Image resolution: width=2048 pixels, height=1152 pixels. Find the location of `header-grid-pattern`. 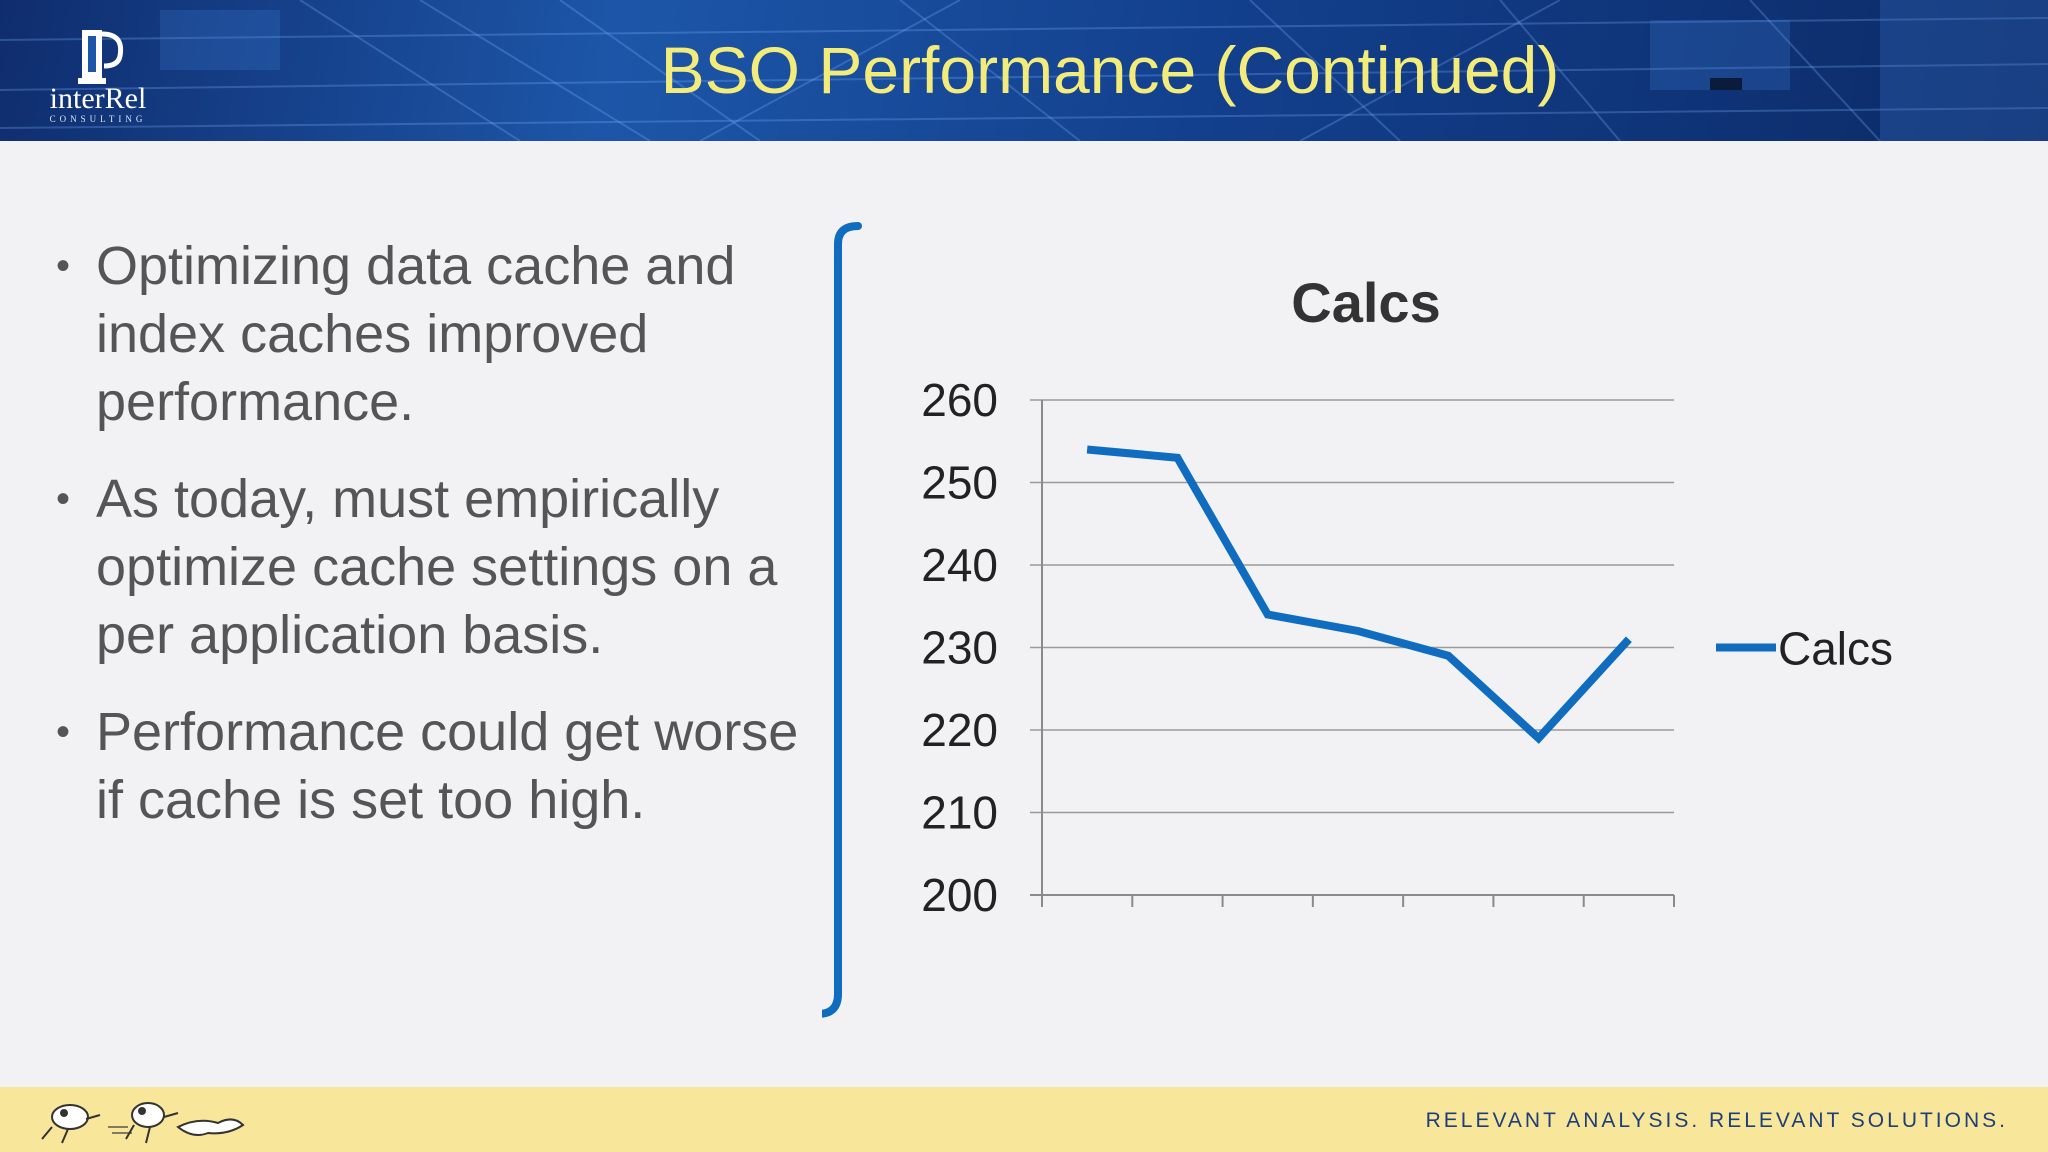

header-grid-pattern is located at coordinates (1024, 70).